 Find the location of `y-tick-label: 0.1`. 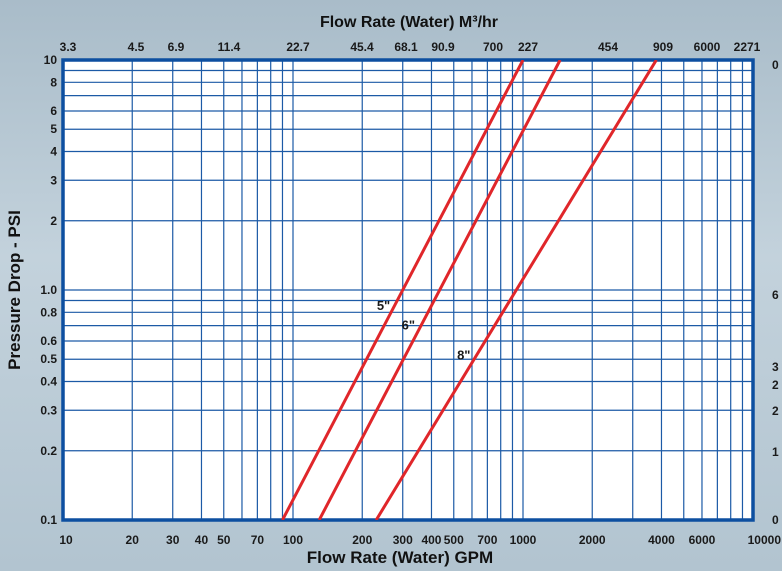

y-tick-label: 0.1 is located at coordinates (48, 520).